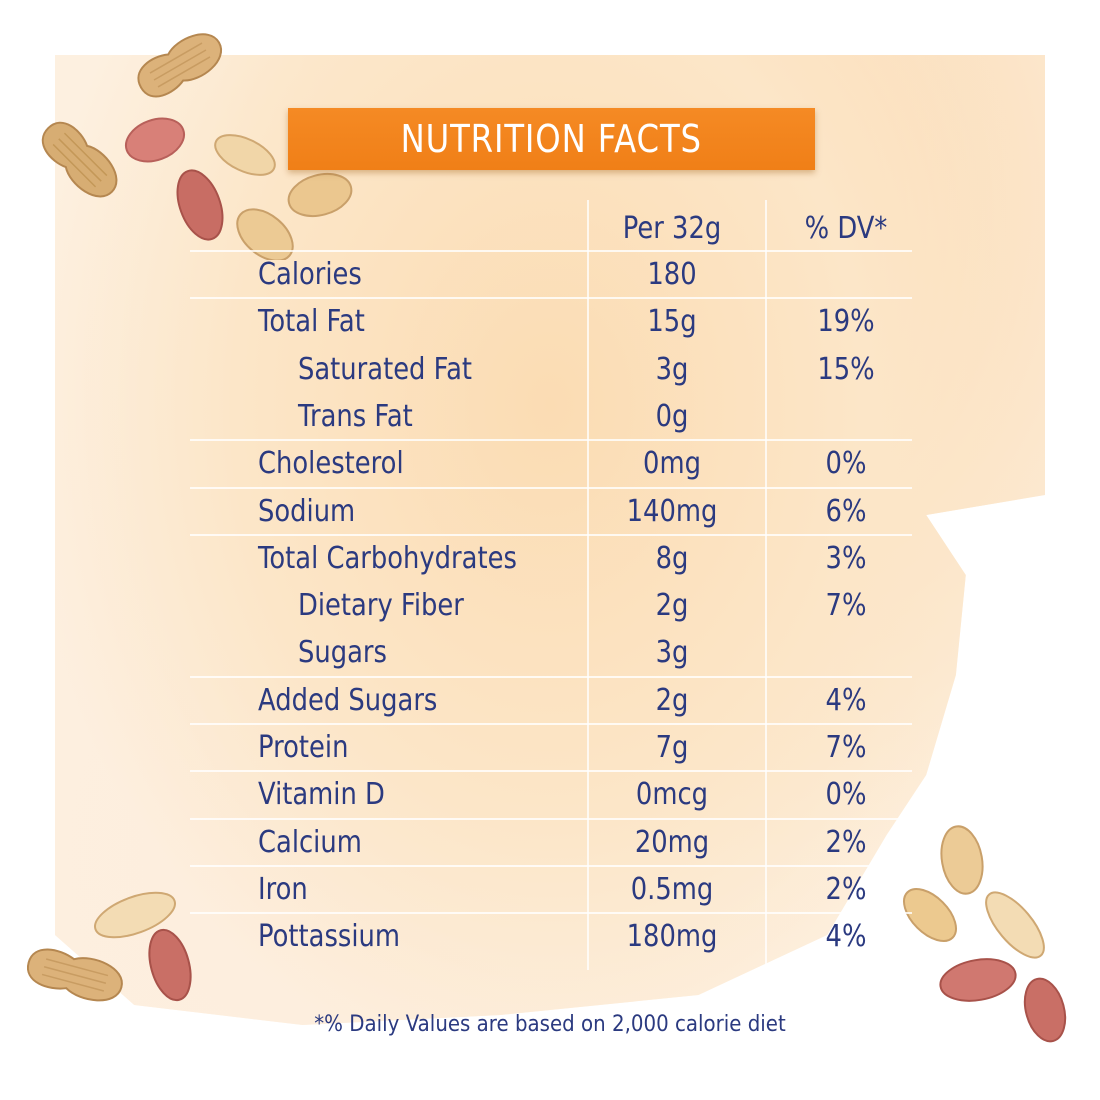  I want to click on nutrient-amount: 8g, so click(672, 558).